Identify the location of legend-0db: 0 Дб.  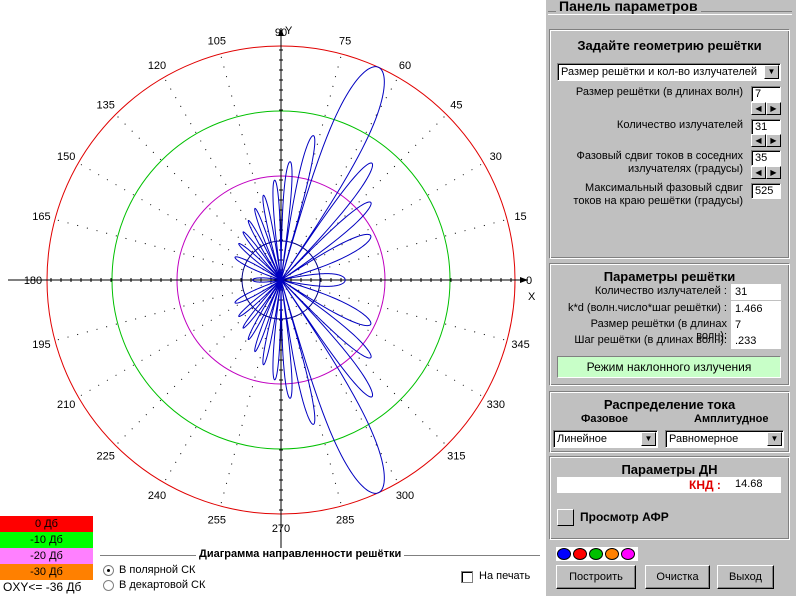
(46, 524).